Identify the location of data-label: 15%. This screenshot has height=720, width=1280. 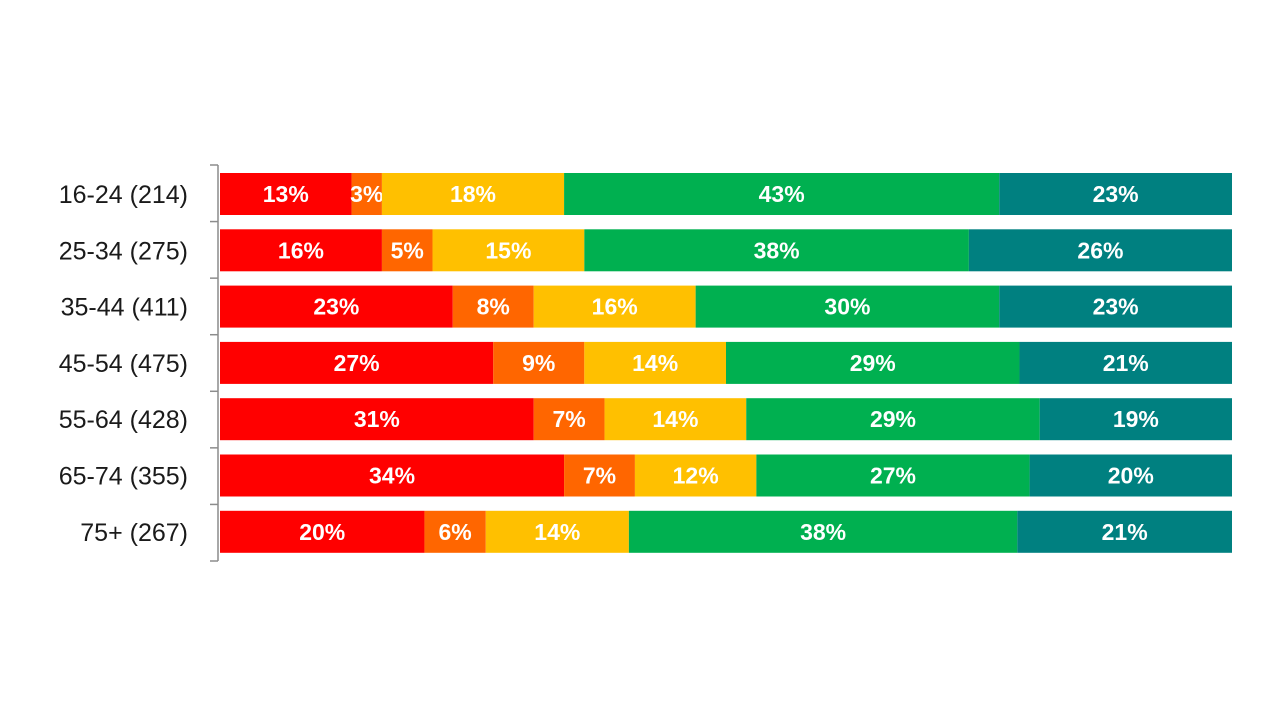
(508, 250).